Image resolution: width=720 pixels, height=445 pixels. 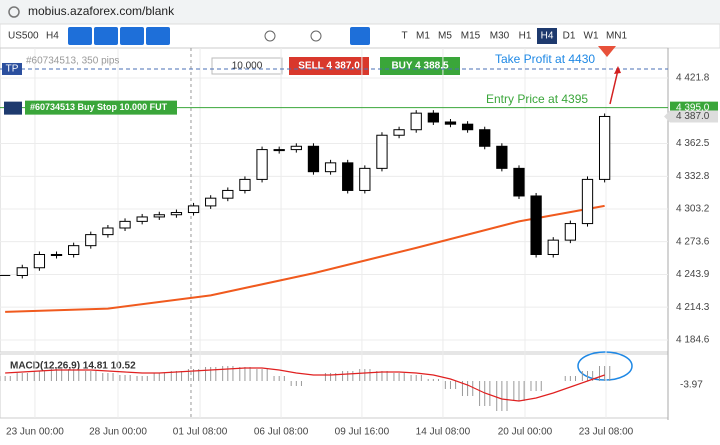 I want to click on browser-bar, so click(x=360, y=12).